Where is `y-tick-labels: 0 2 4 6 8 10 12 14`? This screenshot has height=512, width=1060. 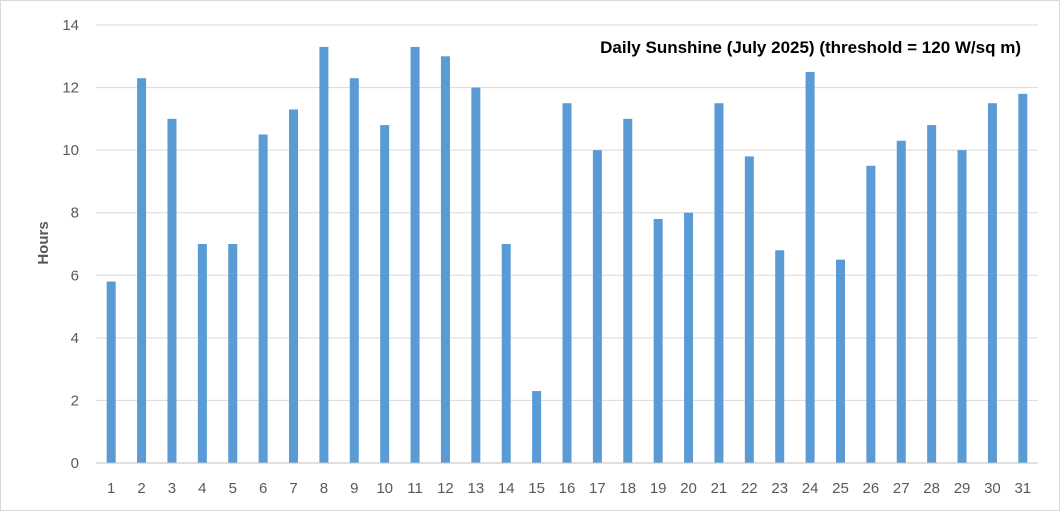
y-tick-labels: 0 2 4 6 8 10 12 14 is located at coordinates (70, 244).